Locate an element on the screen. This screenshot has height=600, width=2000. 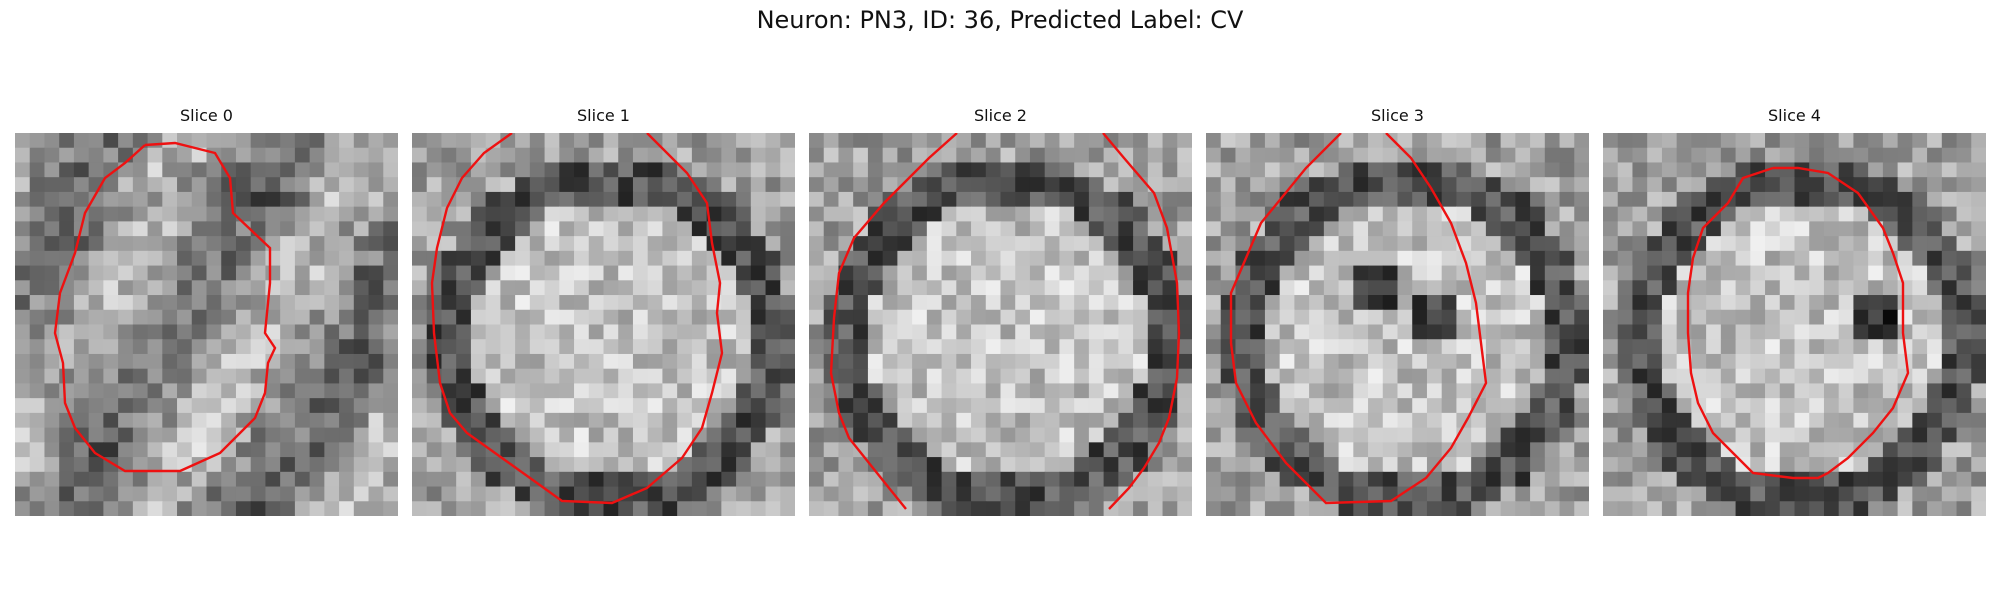
slice-title: Slice 2 is located at coordinates (1000, 115).